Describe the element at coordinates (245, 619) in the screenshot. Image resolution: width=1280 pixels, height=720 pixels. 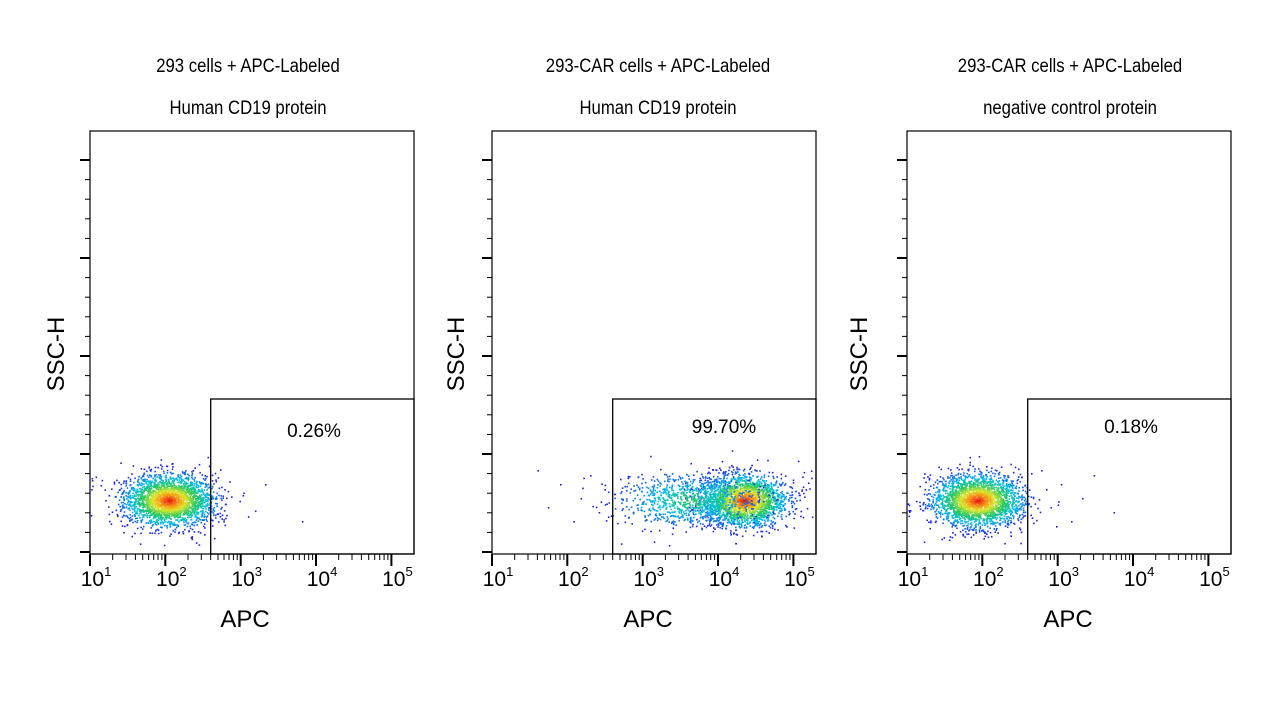
I see `panel-1-x-axis-label: APC` at that location.